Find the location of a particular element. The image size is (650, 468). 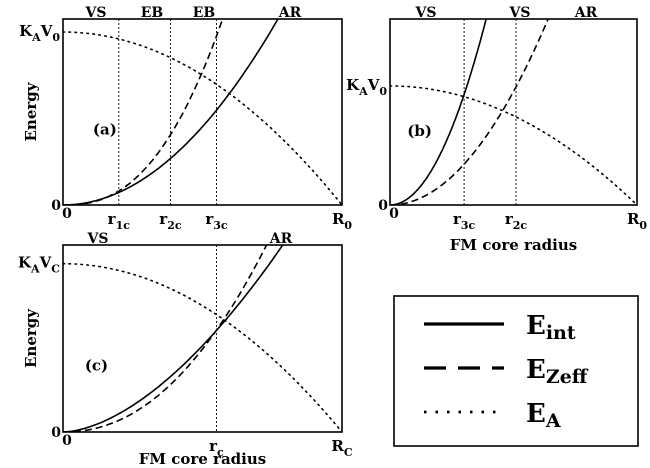

legend-label: EZeff is located at coordinates (557, 371).